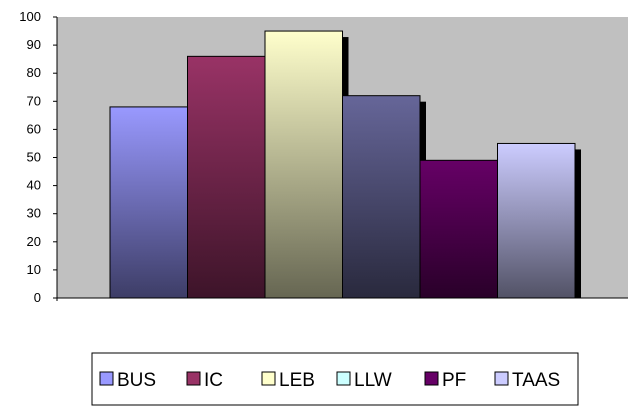  I want to click on bar-taas, so click(536, 220).